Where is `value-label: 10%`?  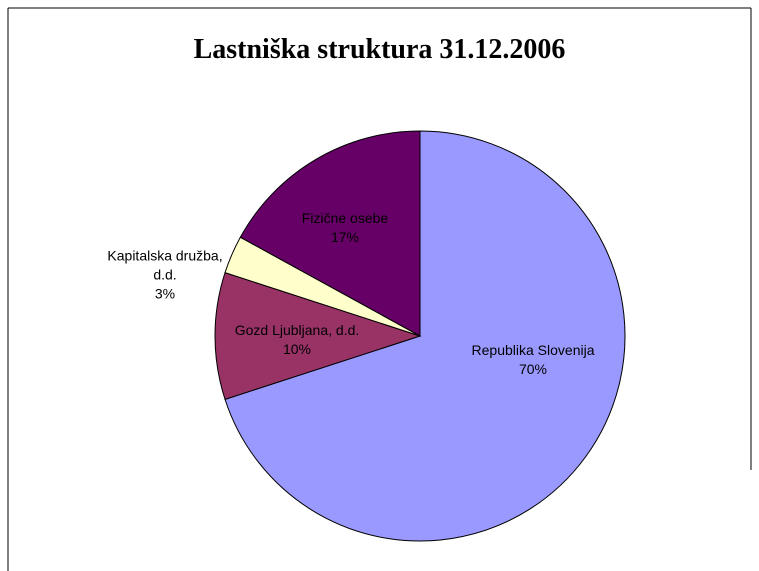
value-label: 10% is located at coordinates (297, 349).